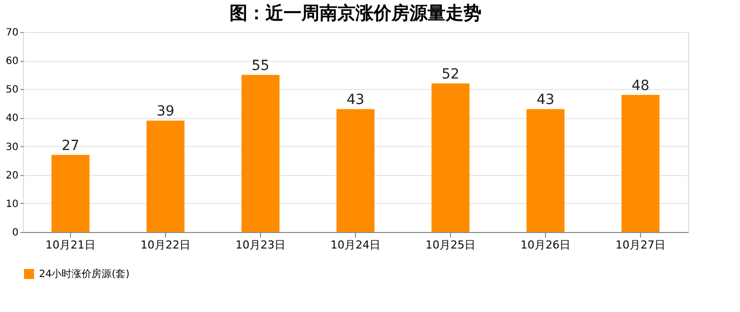 Image resolution: width=740 pixels, height=312 pixels. Describe the element at coordinates (641, 245) in the screenshot. I see `x-tick-label: 10月27日` at that location.